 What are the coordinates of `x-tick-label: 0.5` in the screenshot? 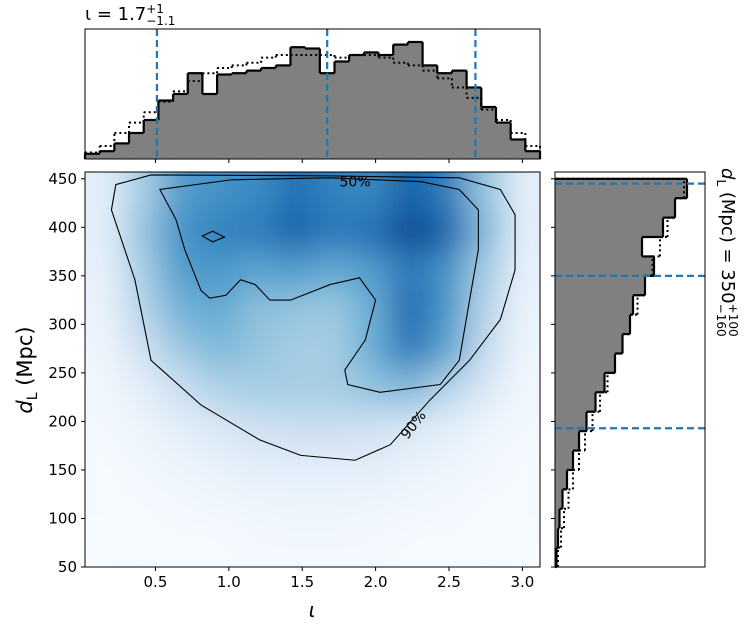 It's located at (156, 582).